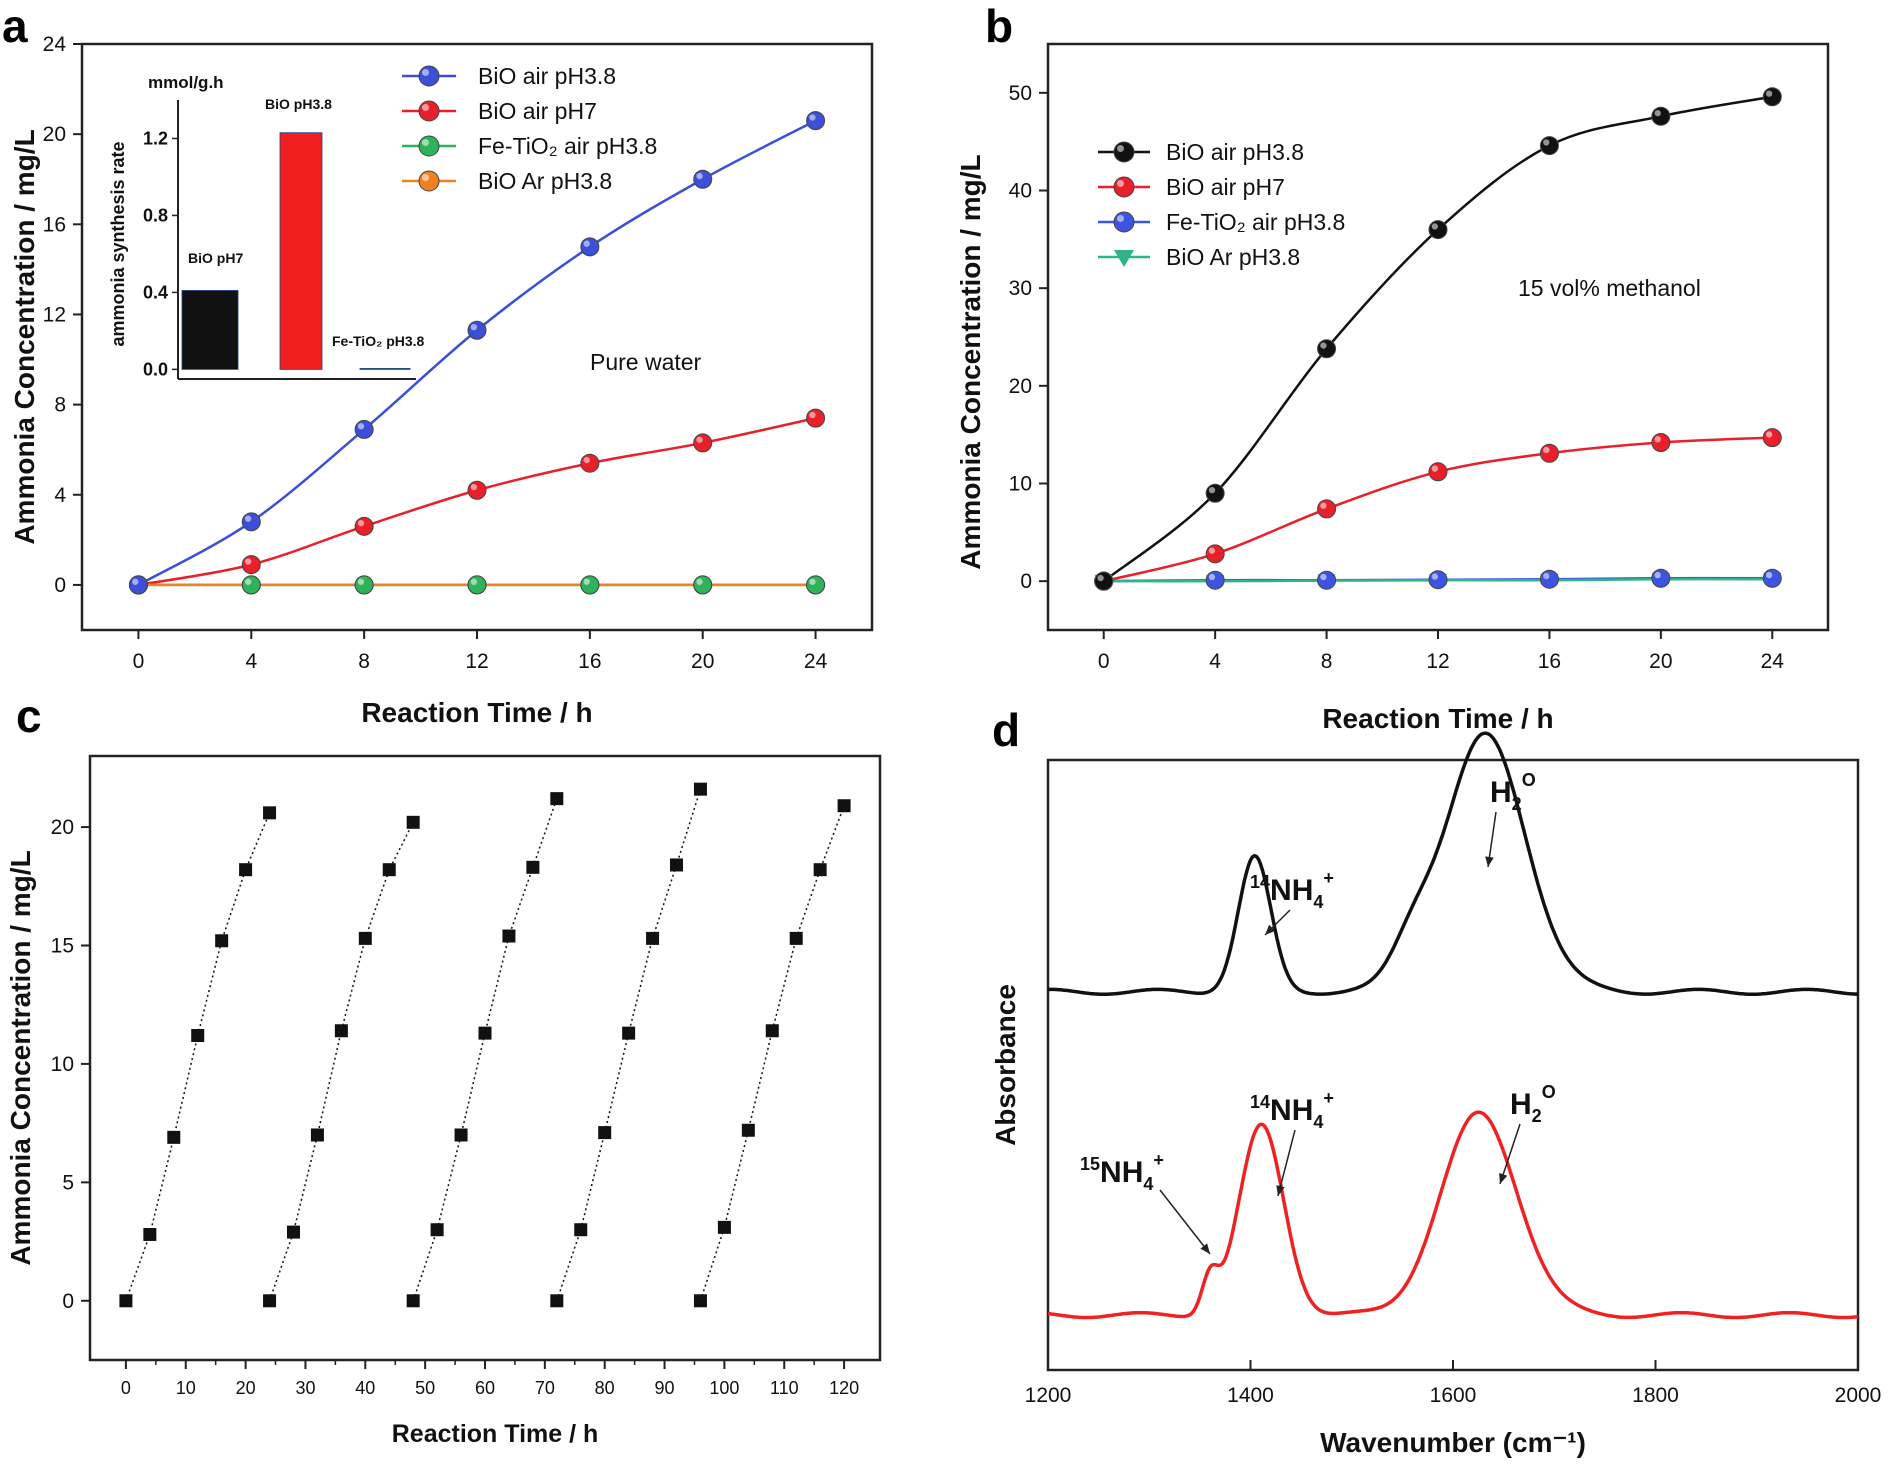 Image resolution: width=1890 pixels, height=1465 pixels. What do you see at coordinates (1318, 1122) in the screenshot?
I see `panel-d-label-bot-nh4-sub: 4` at bounding box center [1318, 1122].